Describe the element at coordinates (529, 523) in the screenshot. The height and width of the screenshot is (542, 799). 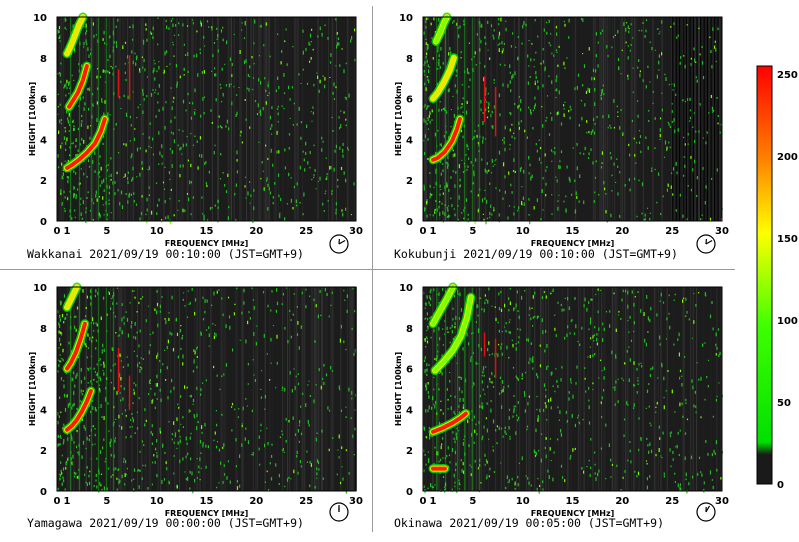
I see `station-caption: Okinawa 2021/09/19 00:05:00 (JST=GMT+9)` at that location.